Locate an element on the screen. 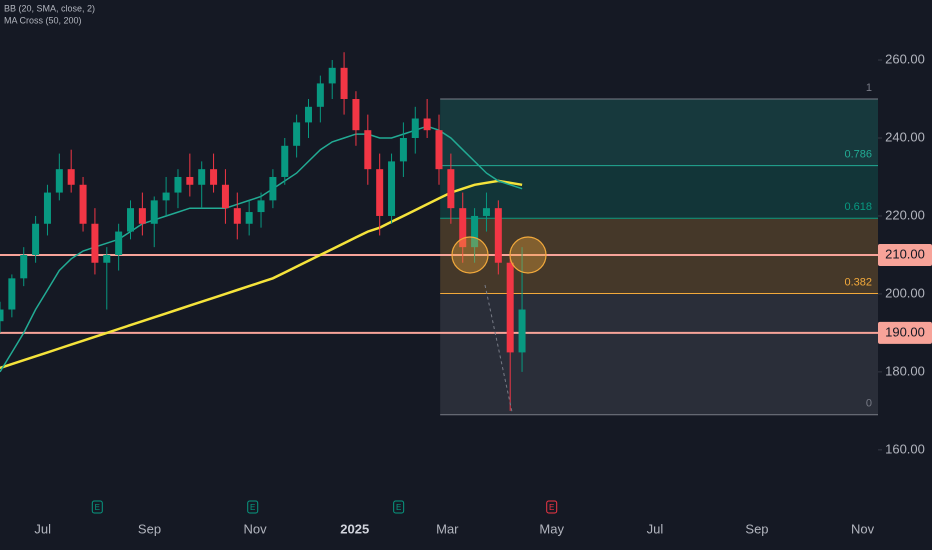  y-tick-label: 160.00 is located at coordinates (905, 448).